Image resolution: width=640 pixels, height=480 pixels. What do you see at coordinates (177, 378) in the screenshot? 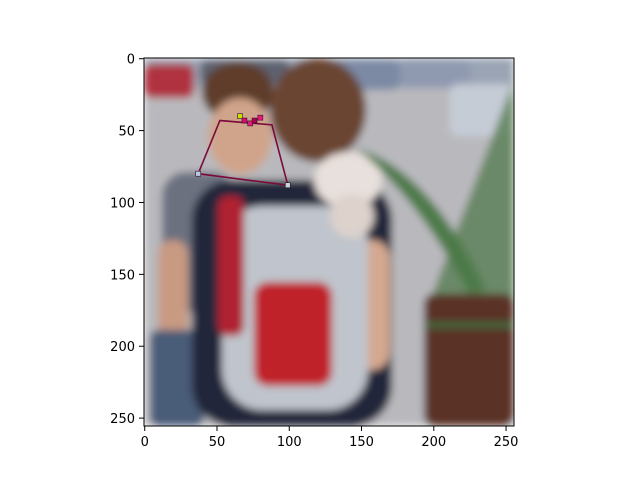
I see `left-person-jeans` at bounding box center [177, 378].